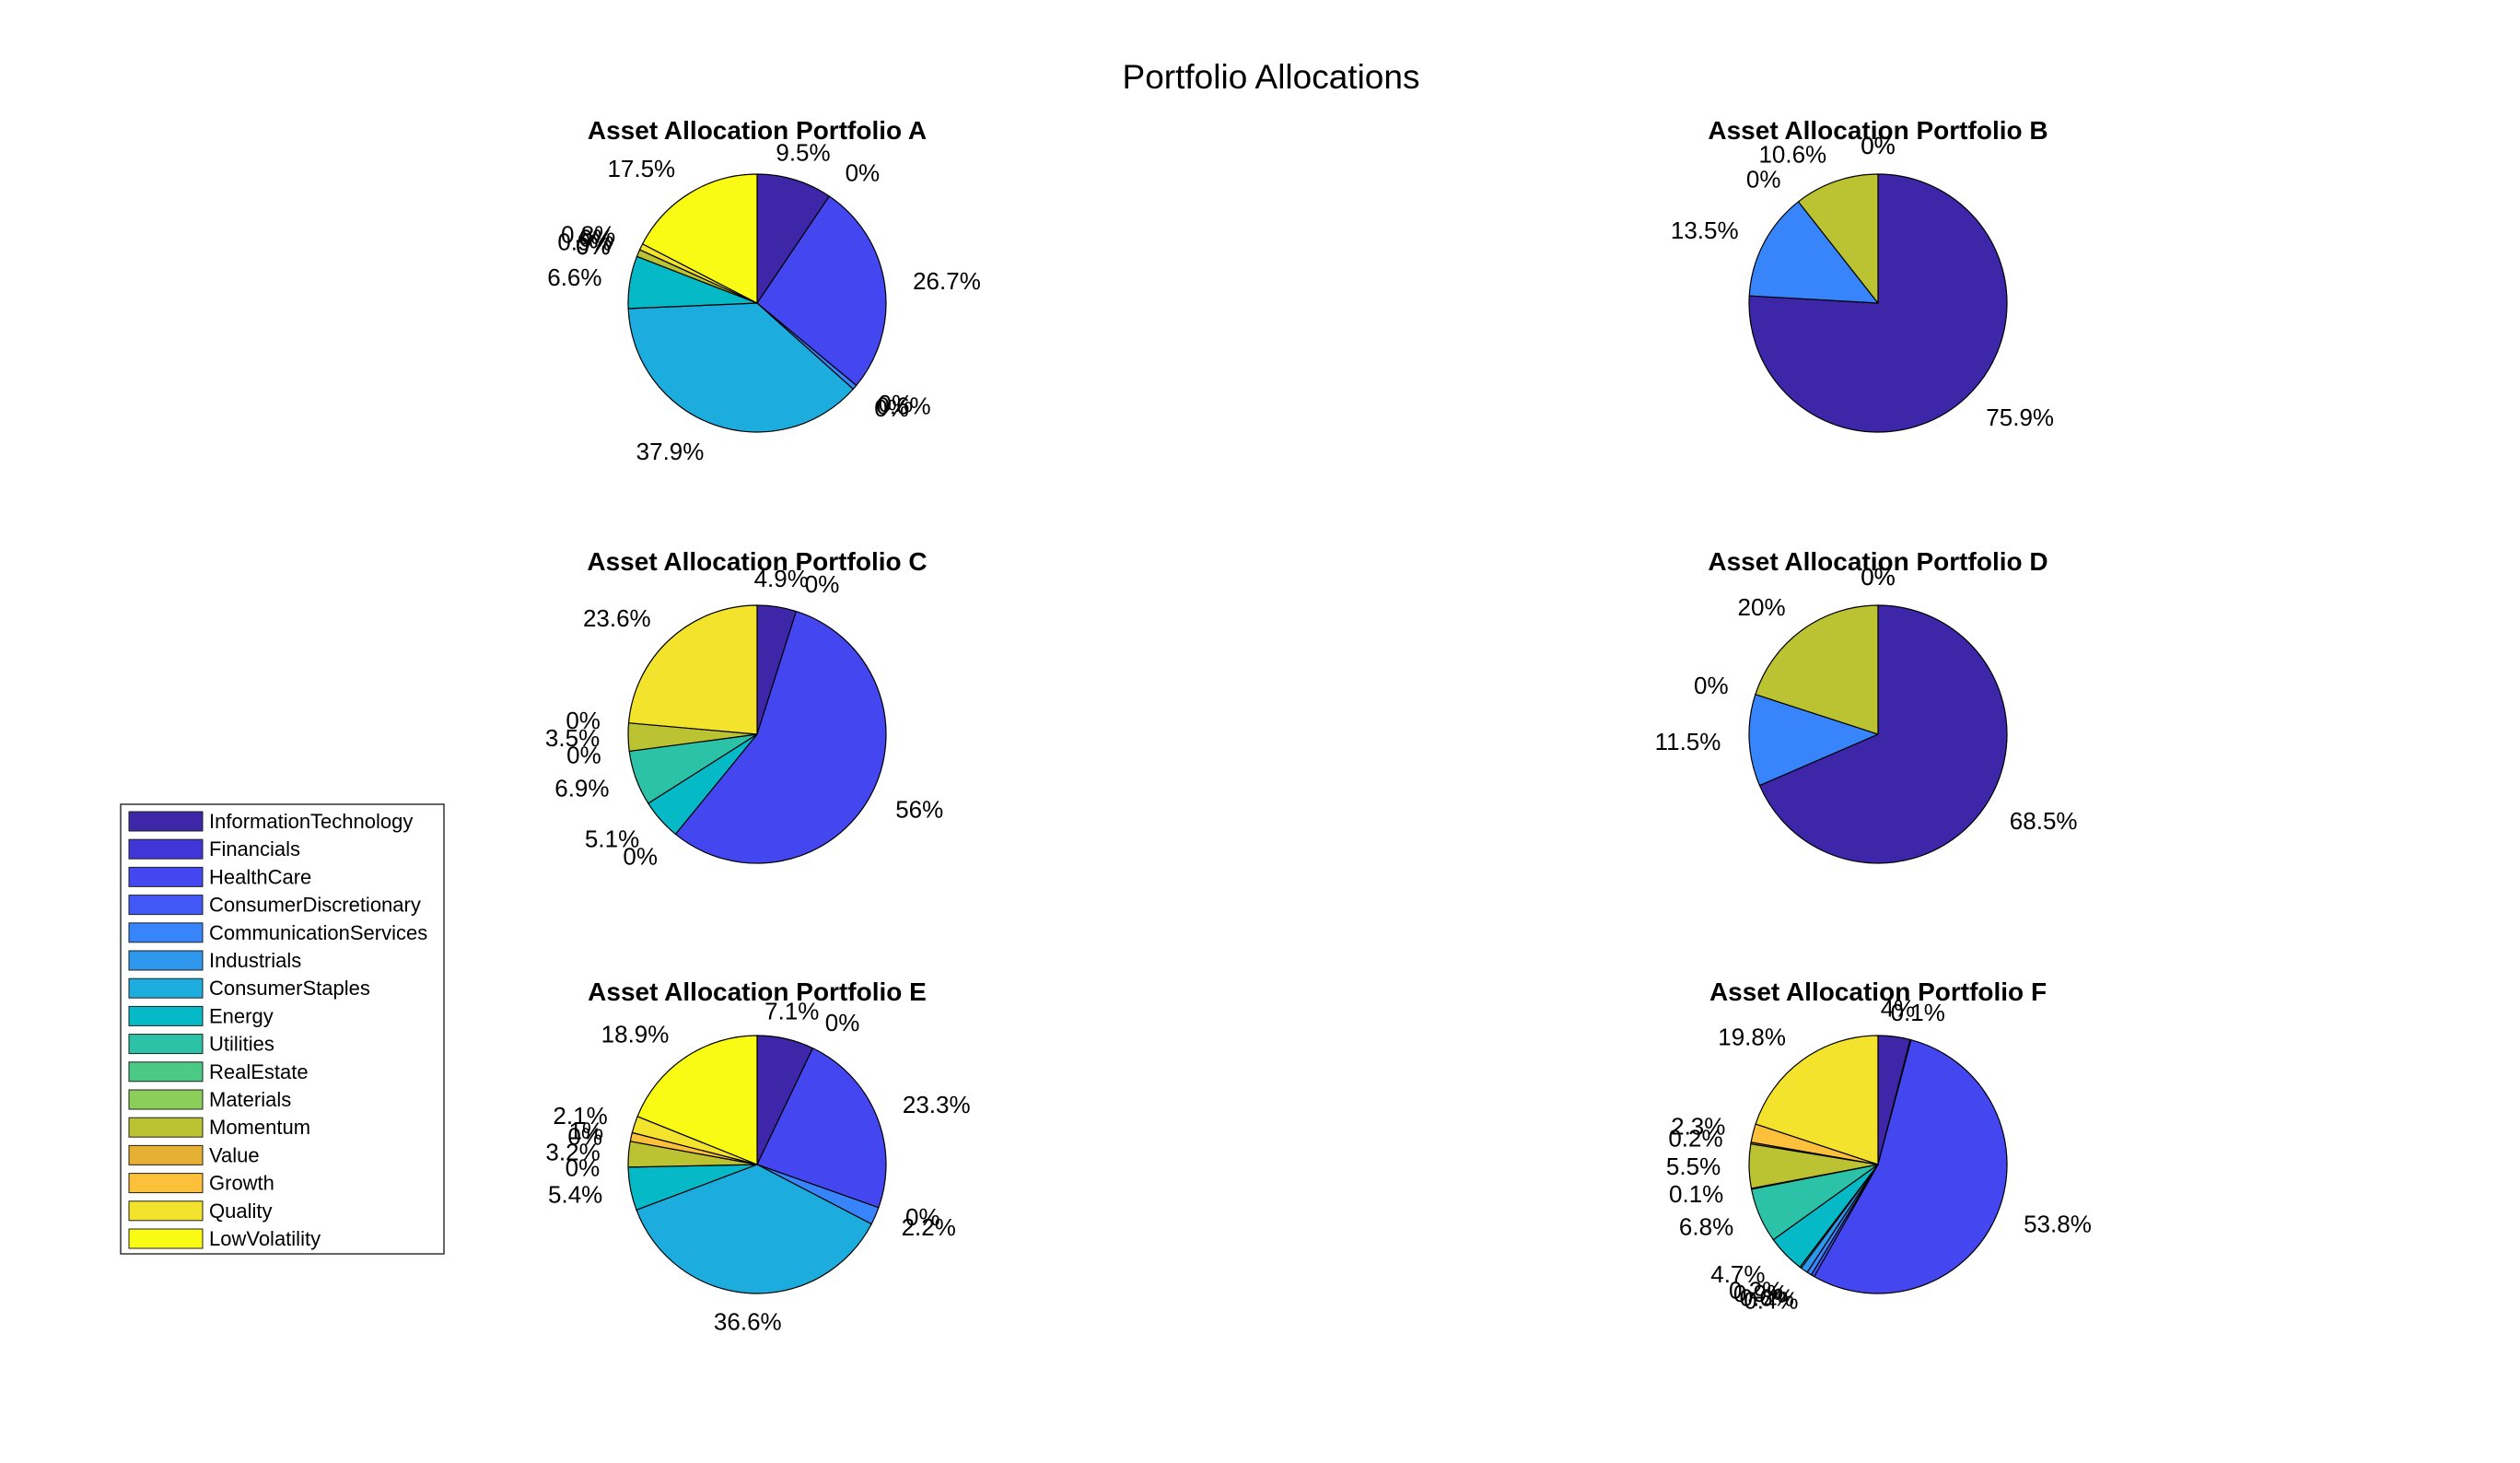 Image resolution: width=2520 pixels, height=1463 pixels. I want to click on legend-label: HealthCare, so click(260, 877).